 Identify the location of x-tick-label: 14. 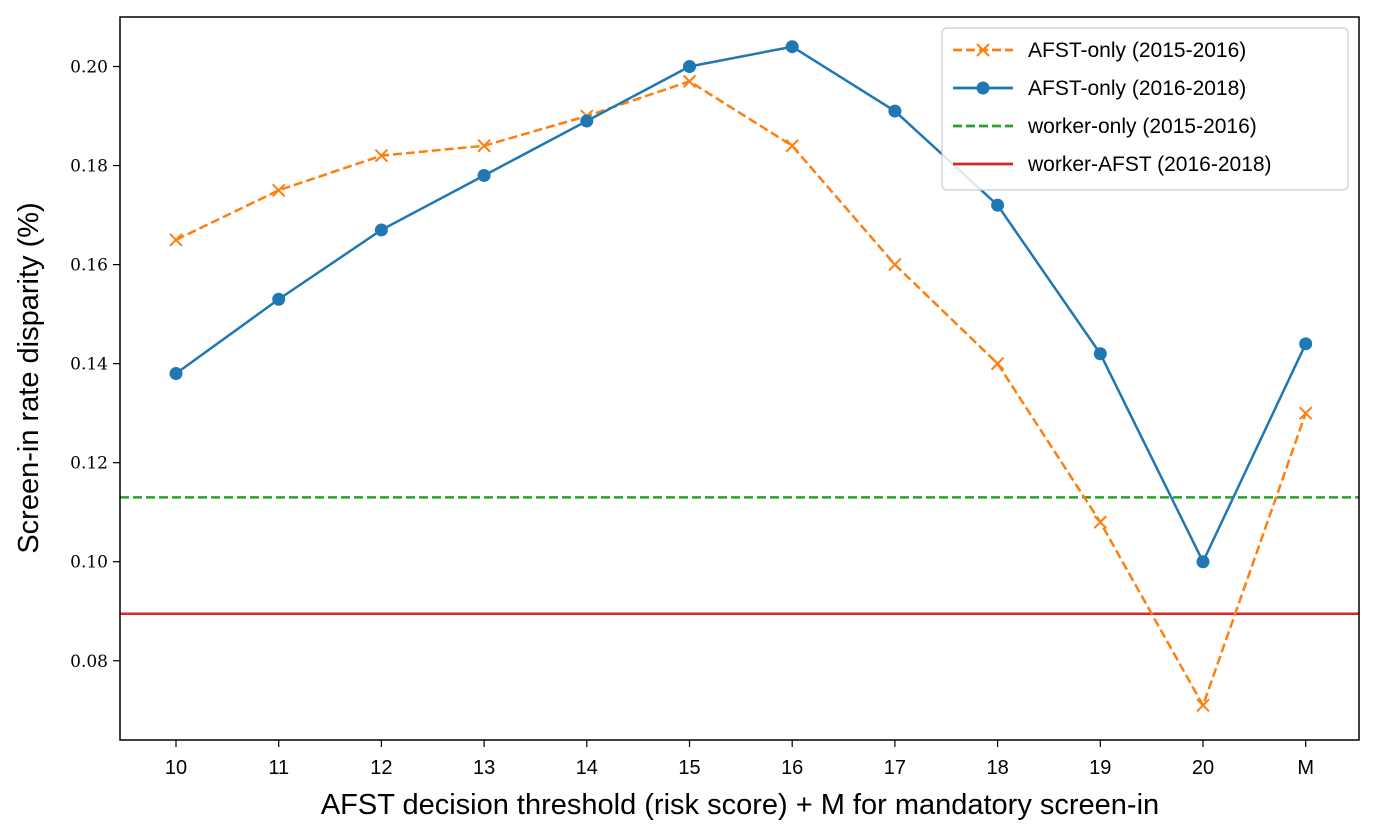
(587, 768).